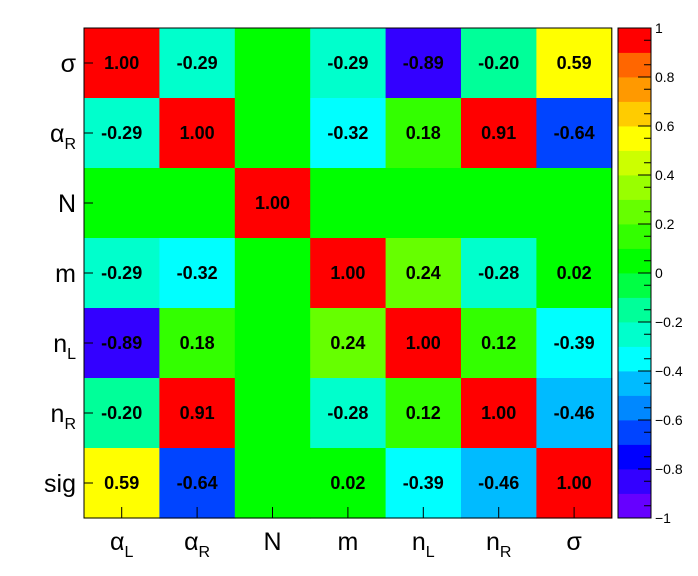 The image size is (698, 576). Describe the element at coordinates (348, 203) in the screenshot. I see `heatmap-cell-r2-c3` at that location.